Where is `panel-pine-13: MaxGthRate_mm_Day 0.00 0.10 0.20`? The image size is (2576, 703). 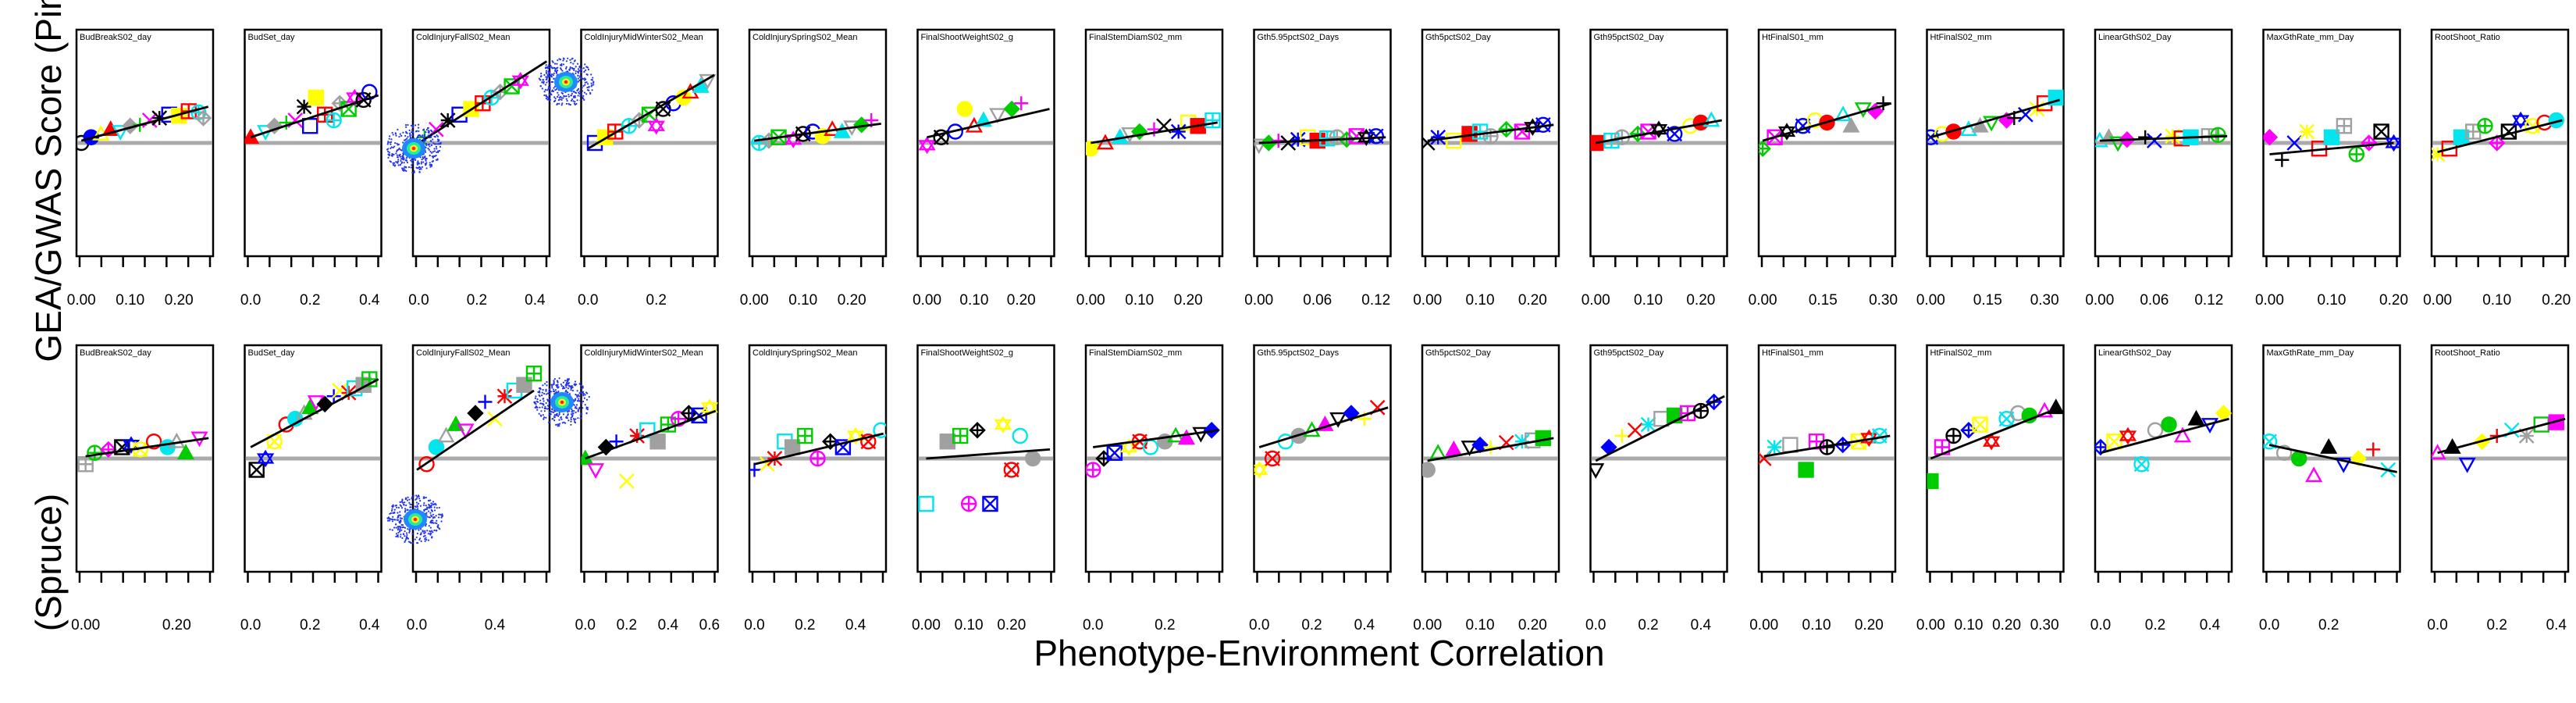
panel-pine-13: MaxGthRate_mm_Day 0.00 0.10 0.20 is located at coordinates (2331, 168).